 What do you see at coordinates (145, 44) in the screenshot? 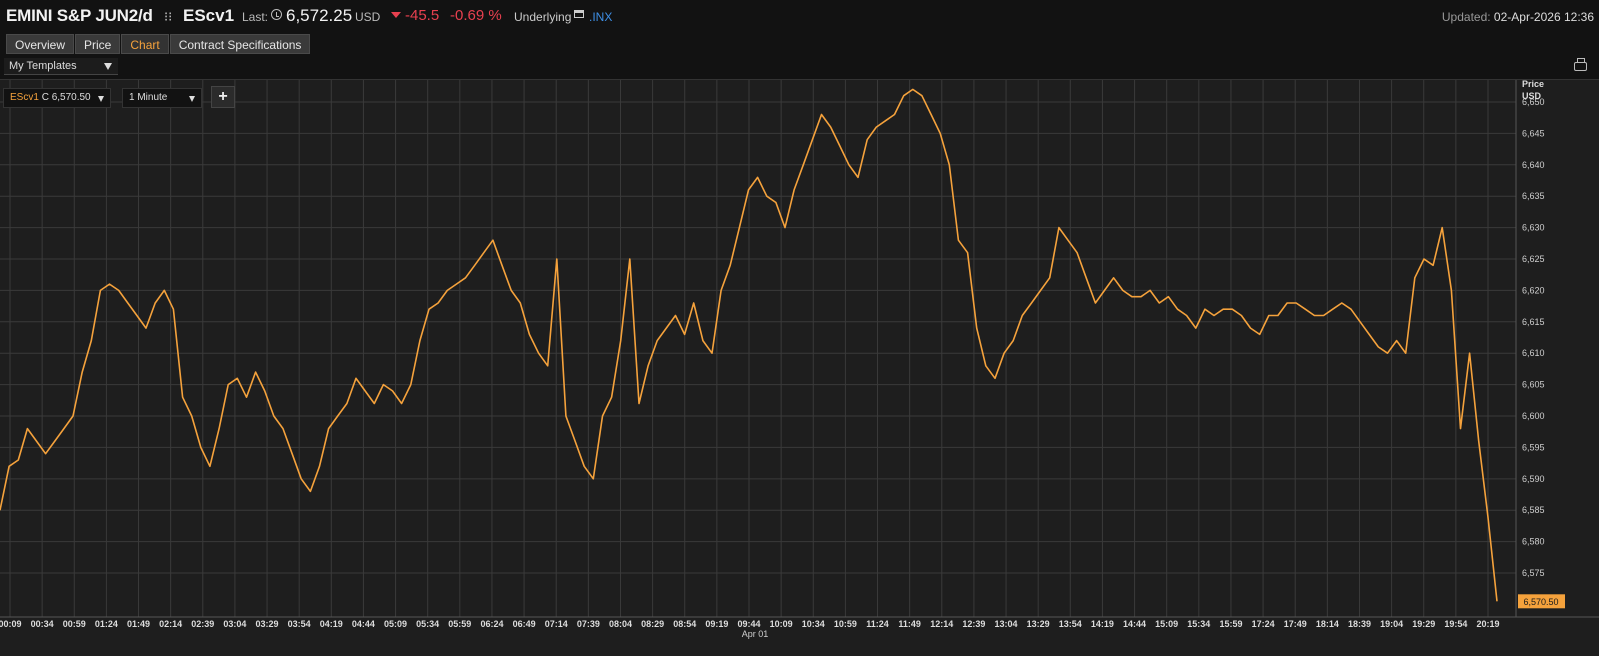
I see `tab-chart: Chart` at bounding box center [145, 44].